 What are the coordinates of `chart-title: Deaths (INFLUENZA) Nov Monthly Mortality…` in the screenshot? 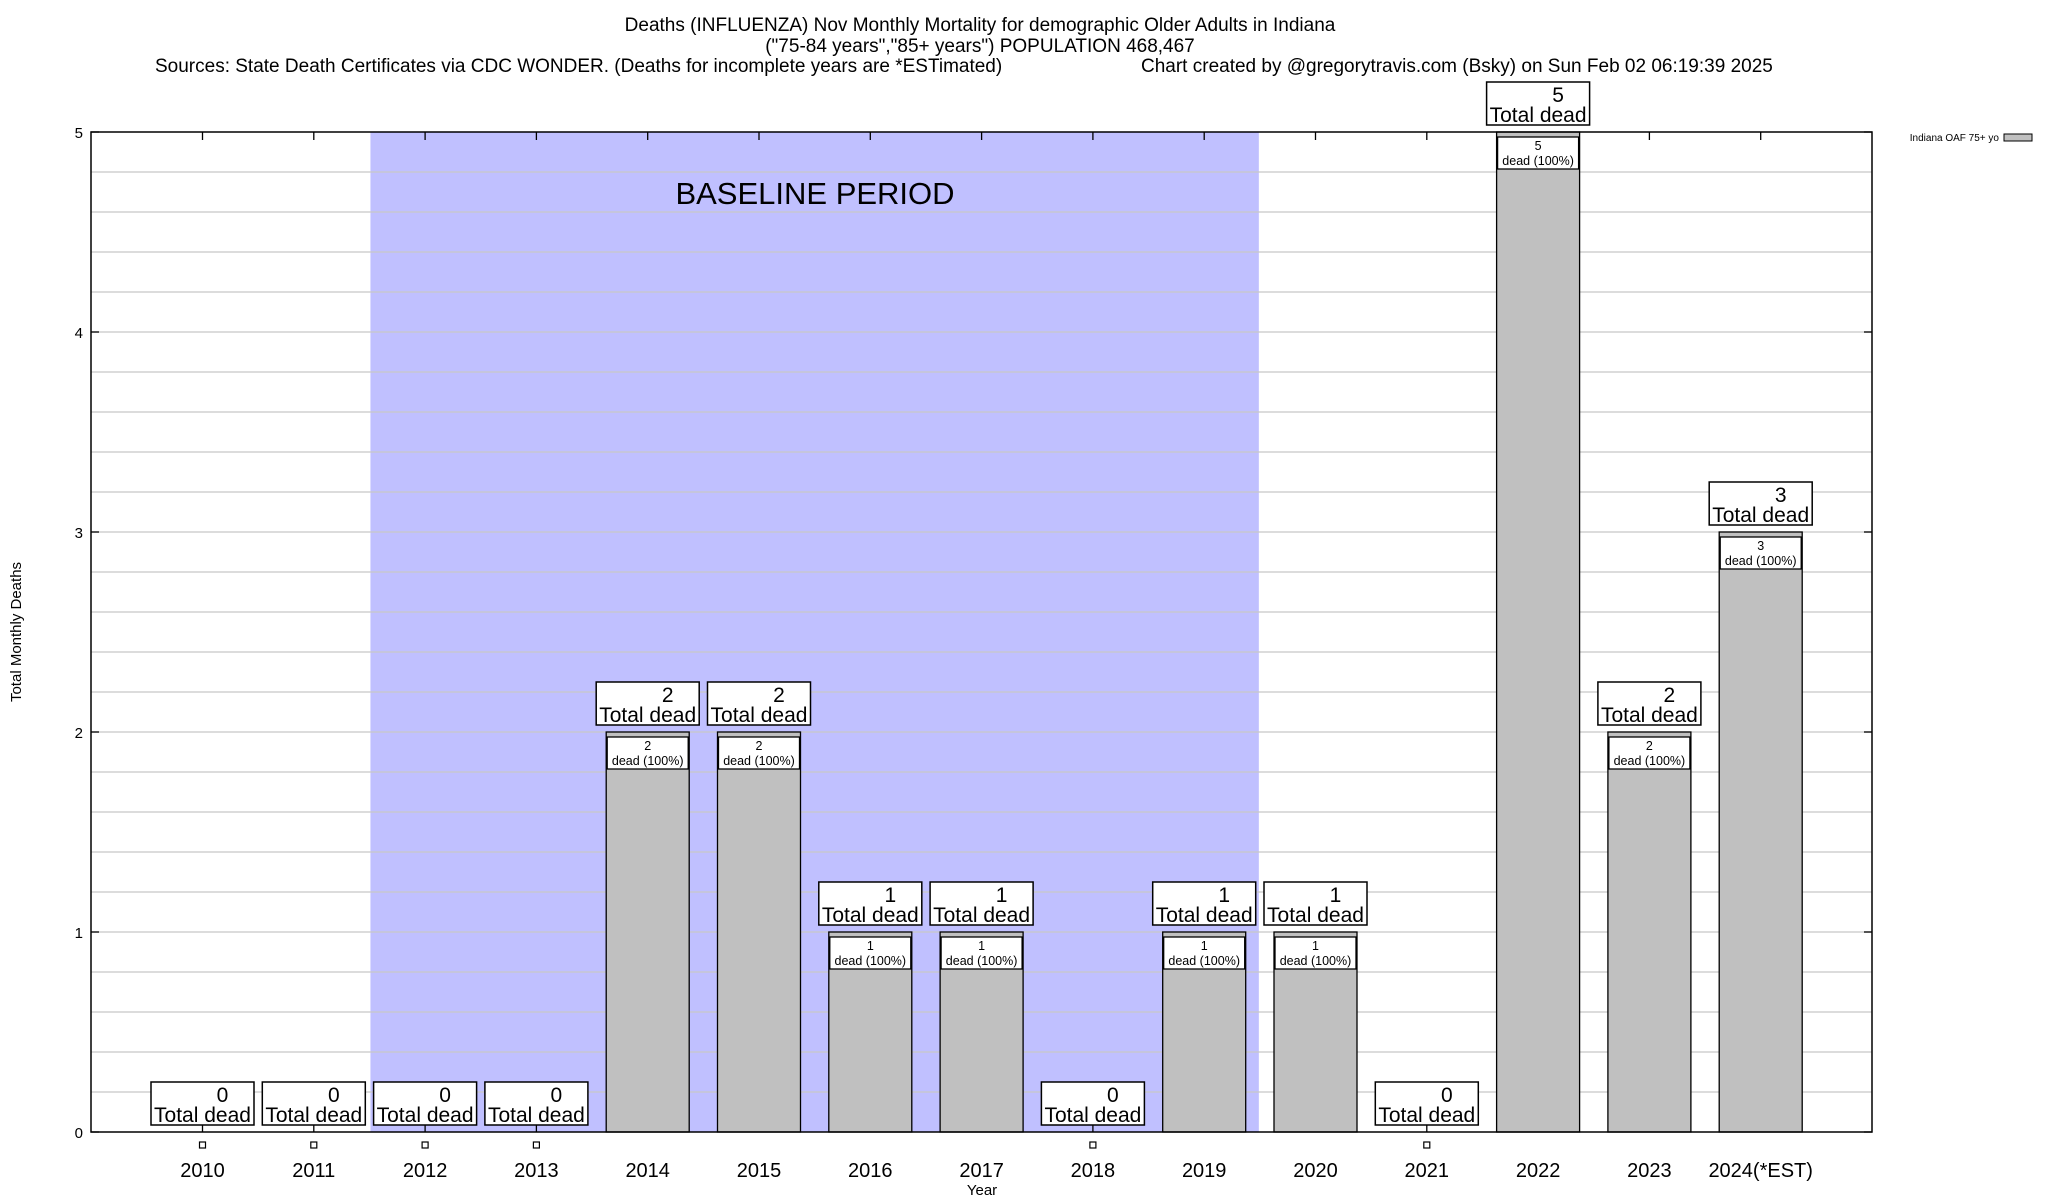 It's located at (980, 25).